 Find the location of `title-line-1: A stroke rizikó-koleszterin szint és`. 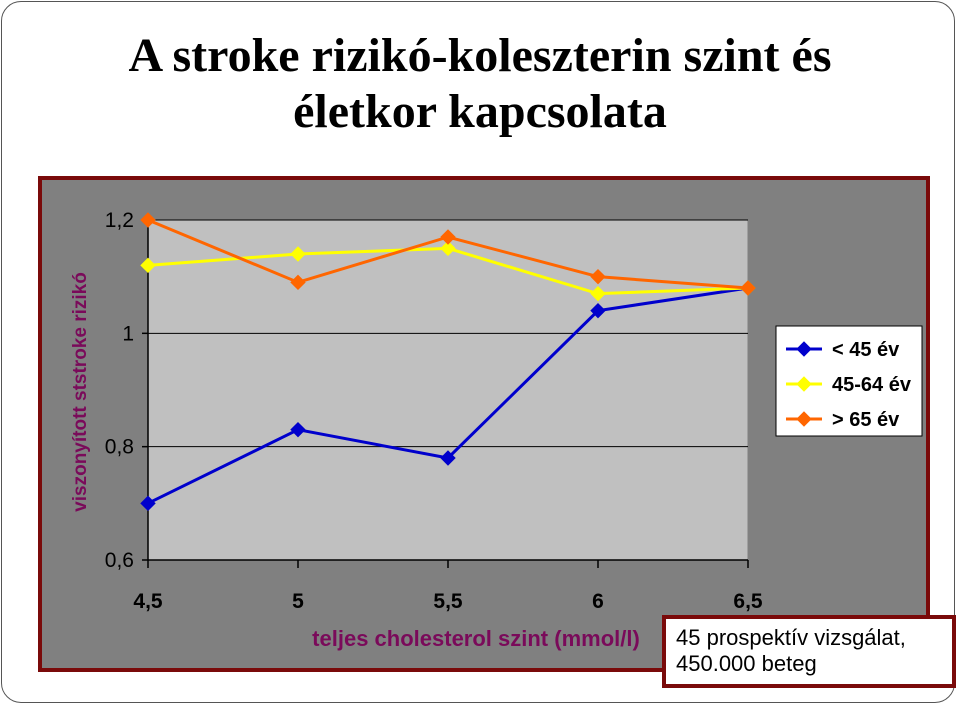

title-line-1: A stroke rizikó-koleszterin szint és is located at coordinates (480, 55).